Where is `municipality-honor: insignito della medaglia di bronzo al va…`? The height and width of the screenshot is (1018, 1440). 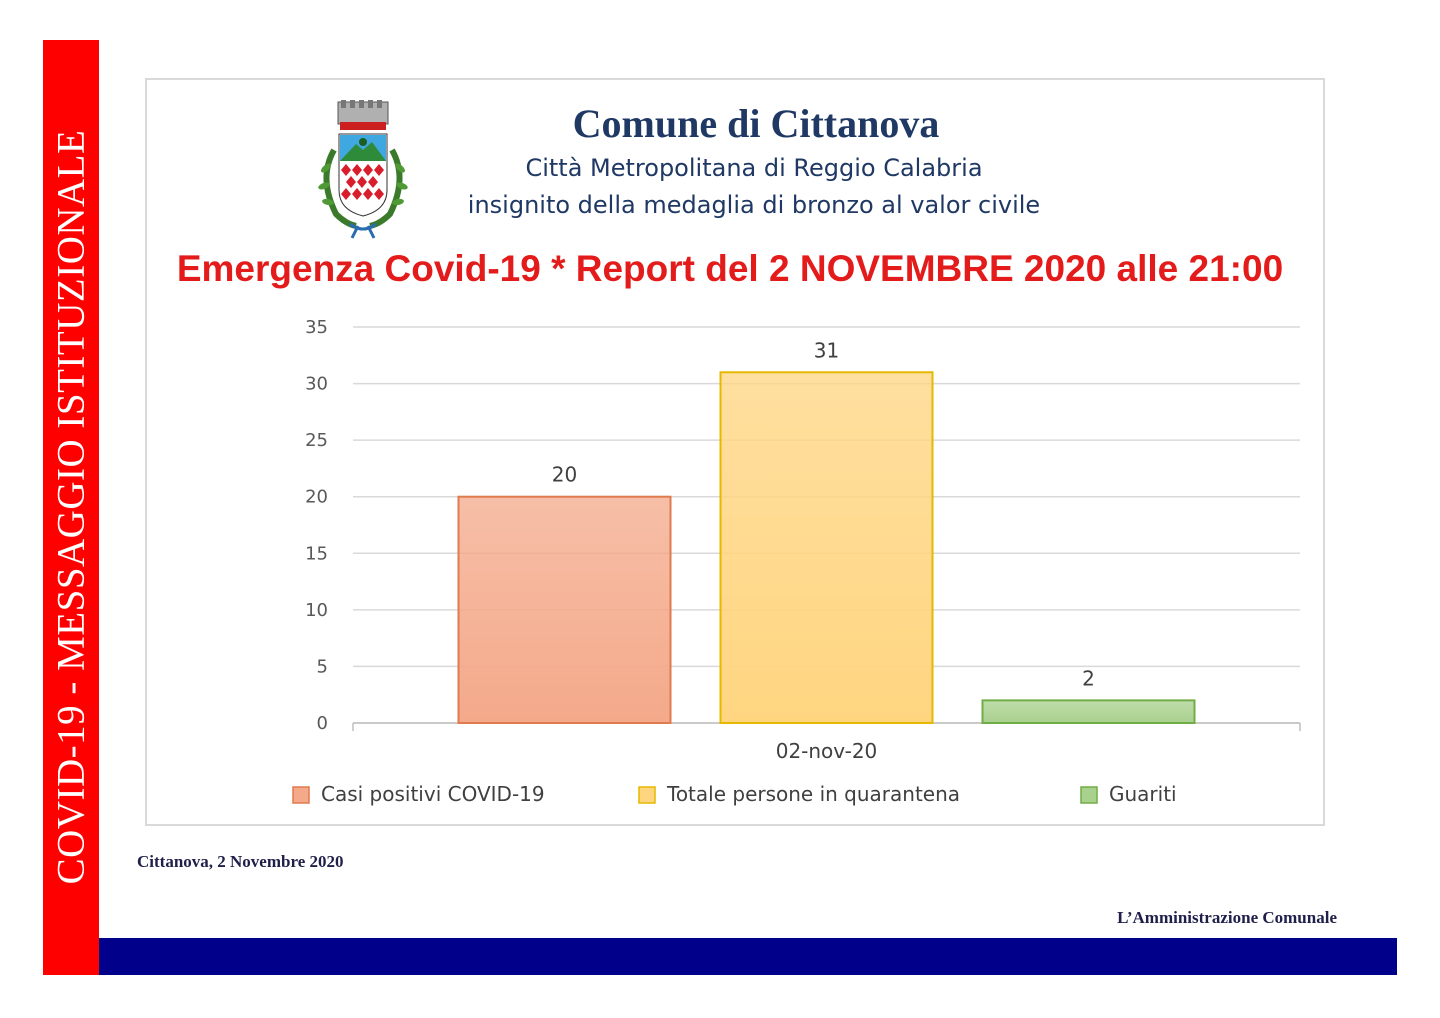 municipality-honor: insignito della medaglia di bronzo al va… is located at coordinates (754, 205).